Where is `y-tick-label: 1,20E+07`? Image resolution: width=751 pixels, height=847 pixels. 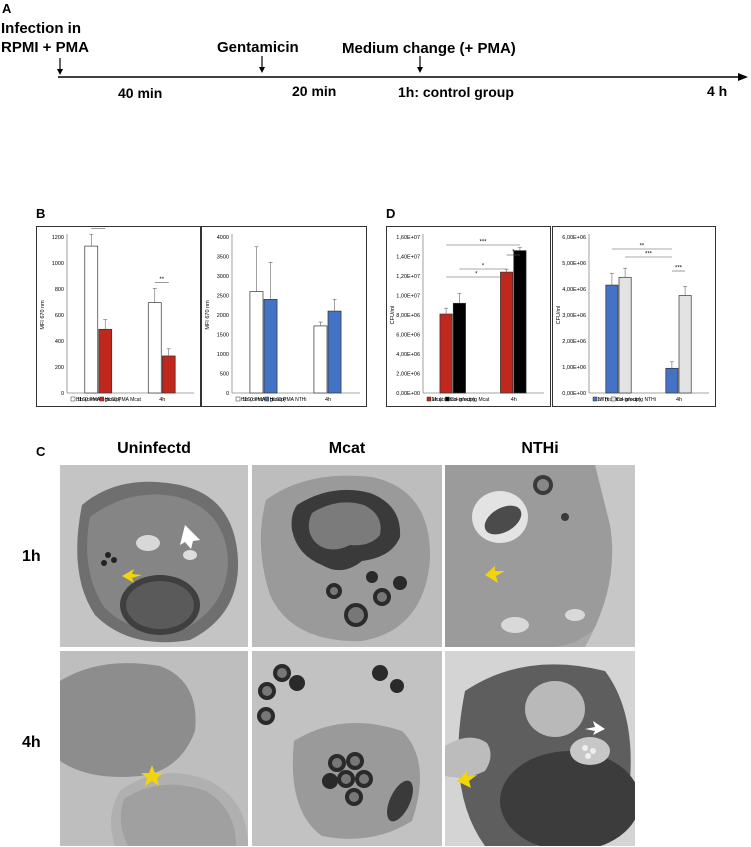 y-tick-label: 1,20E+07 is located at coordinates (408, 277).